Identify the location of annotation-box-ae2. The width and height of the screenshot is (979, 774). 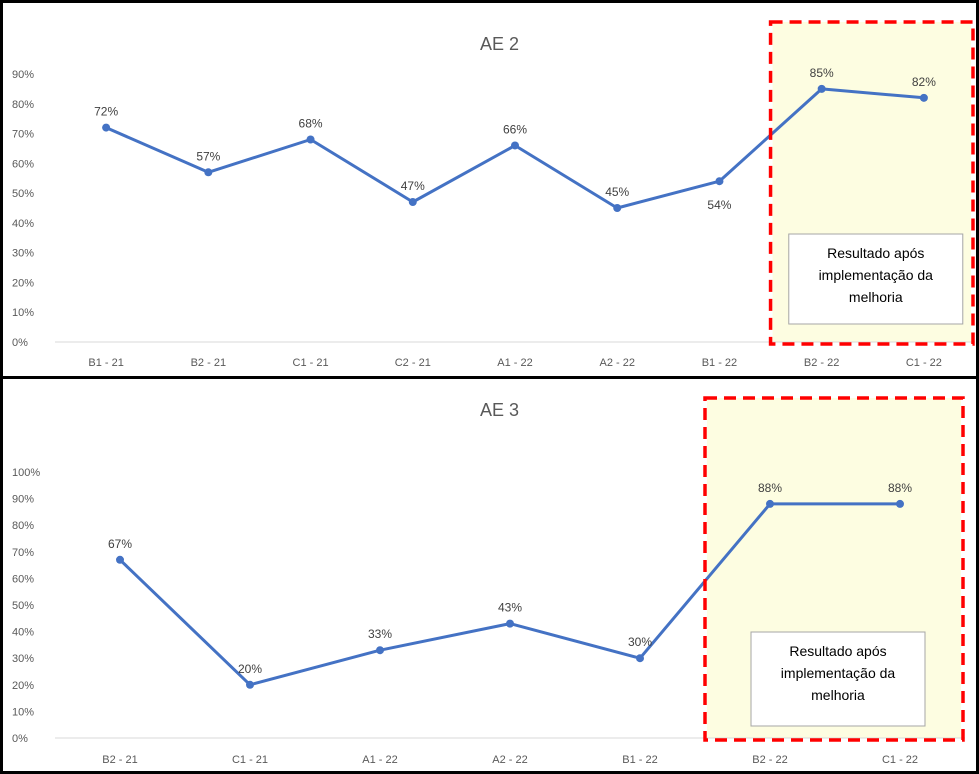
(876, 279).